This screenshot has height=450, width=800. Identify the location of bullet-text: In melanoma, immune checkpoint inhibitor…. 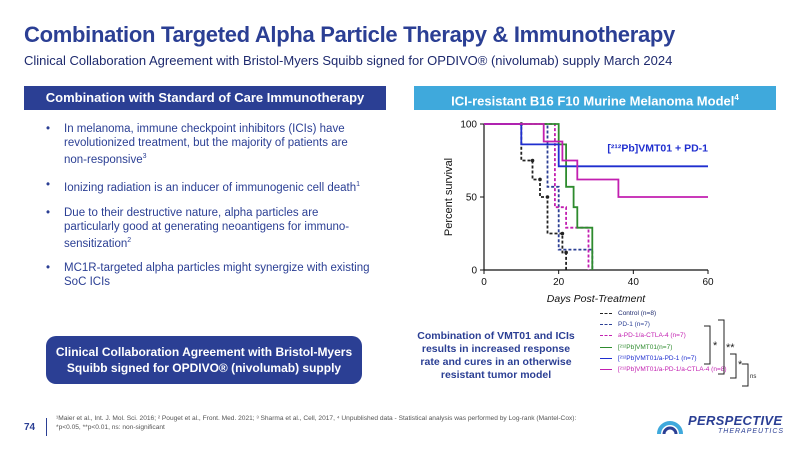
(206, 144).